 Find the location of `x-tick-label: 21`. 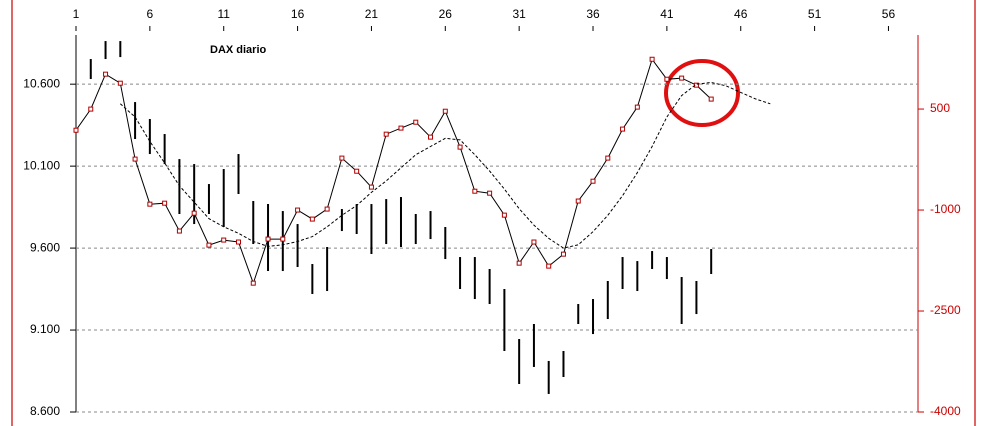

x-tick-label: 21 is located at coordinates (372, 14).